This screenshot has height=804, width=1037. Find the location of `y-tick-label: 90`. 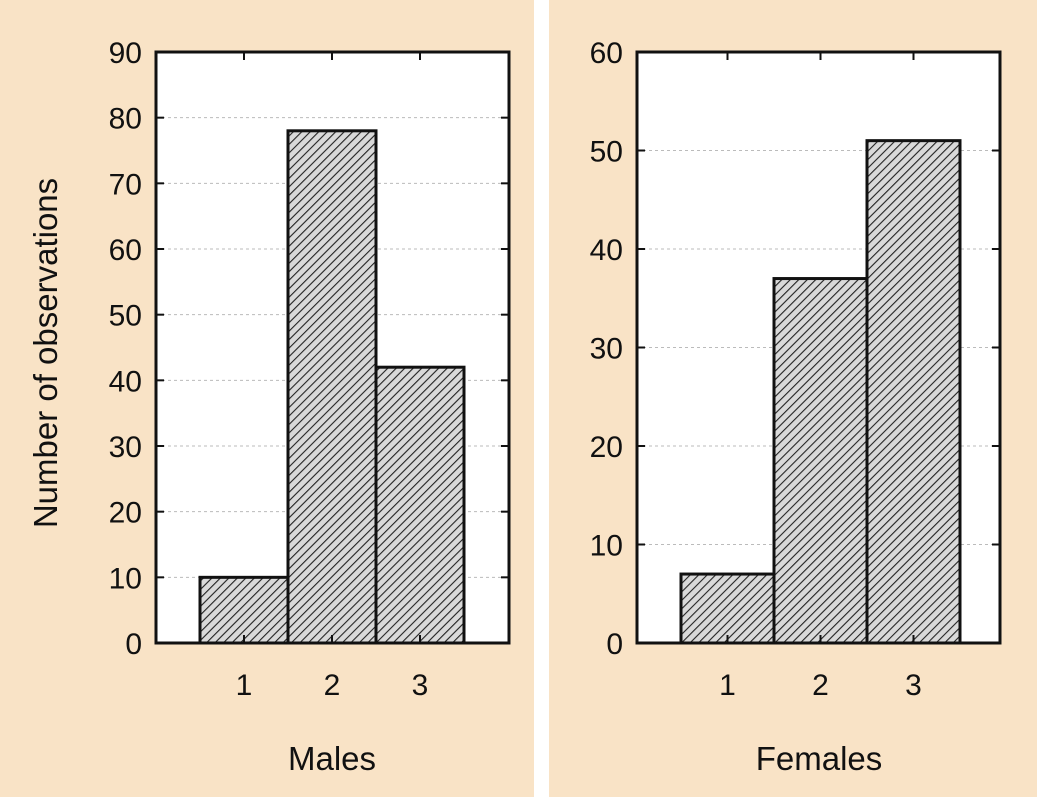

y-tick-label: 90 is located at coordinates (125, 53).